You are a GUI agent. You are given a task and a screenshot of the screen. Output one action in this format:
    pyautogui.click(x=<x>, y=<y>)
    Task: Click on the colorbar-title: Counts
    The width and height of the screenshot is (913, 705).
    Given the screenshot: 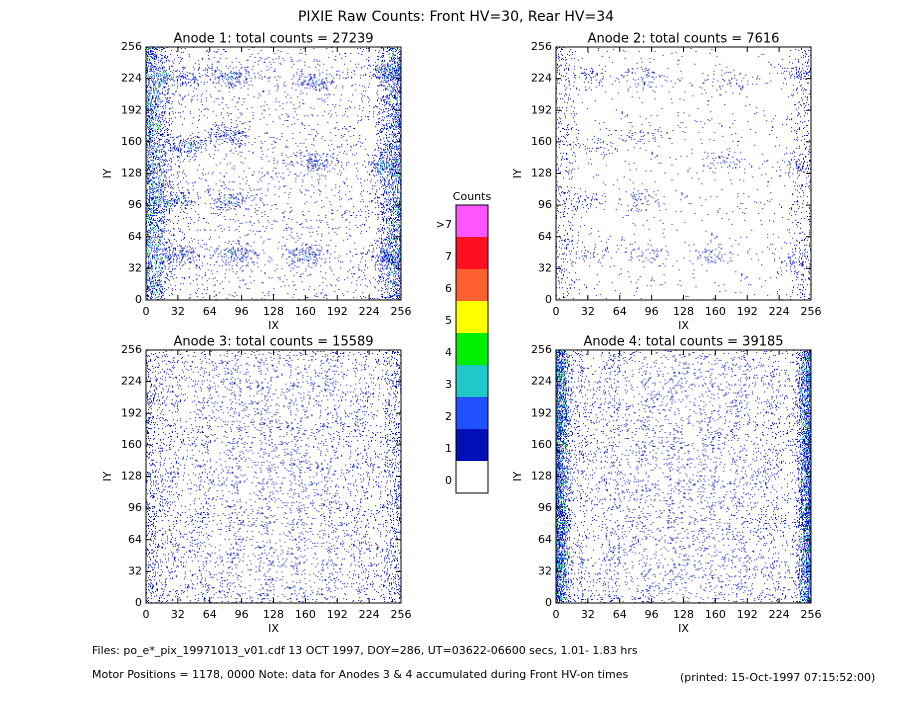 What is the action you would take?
    pyautogui.click(x=472, y=196)
    